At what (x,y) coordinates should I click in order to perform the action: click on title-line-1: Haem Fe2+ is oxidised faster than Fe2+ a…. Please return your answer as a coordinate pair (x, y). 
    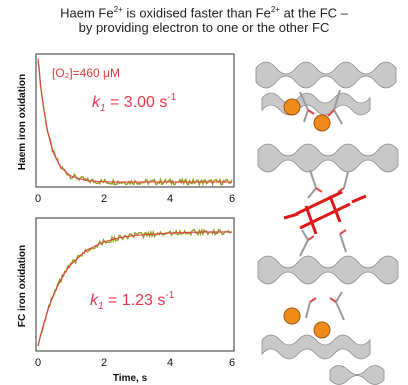
    Looking at the image, I should click on (204, 13).